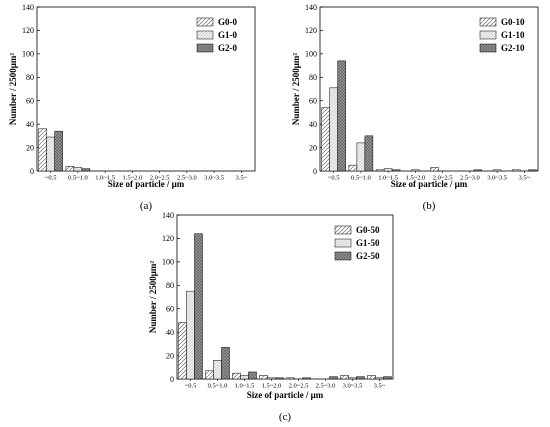 This screenshot has height=427, width=550. What do you see at coordinates (513, 22) in the screenshot?
I see `legend-label: G0-10` at bounding box center [513, 22].